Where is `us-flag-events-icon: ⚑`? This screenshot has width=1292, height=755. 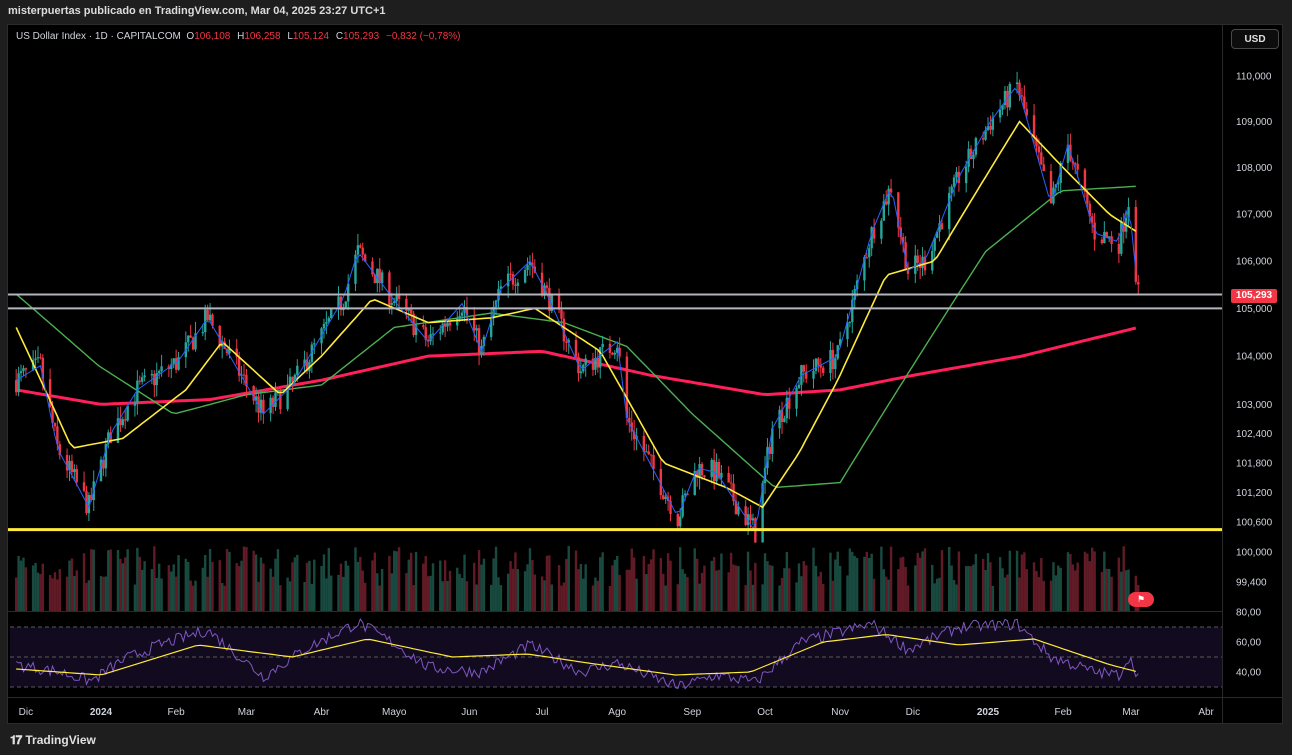 us-flag-events-icon: ⚑ is located at coordinates (1141, 599).